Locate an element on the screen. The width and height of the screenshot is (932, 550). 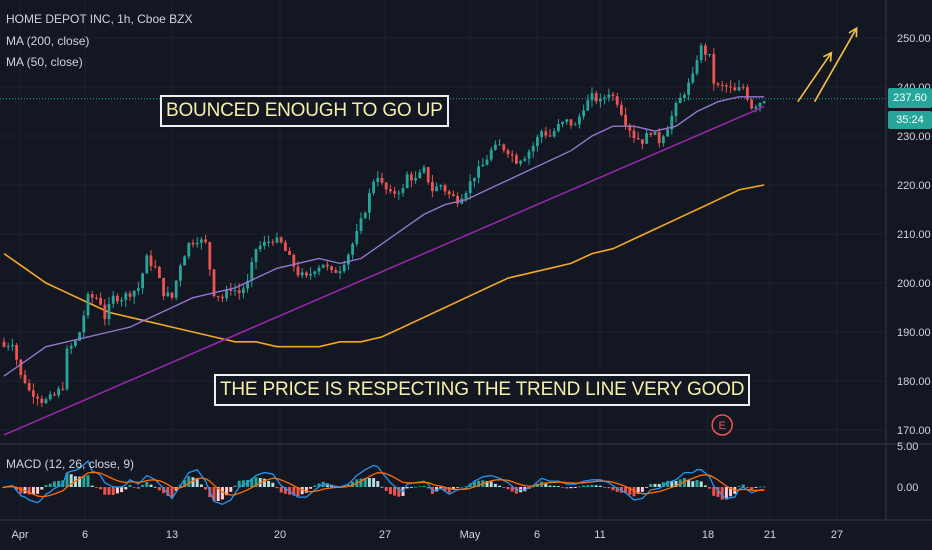
macd-legend: MACD (12, 26, close, 9) is located at coordinates (70, 464).